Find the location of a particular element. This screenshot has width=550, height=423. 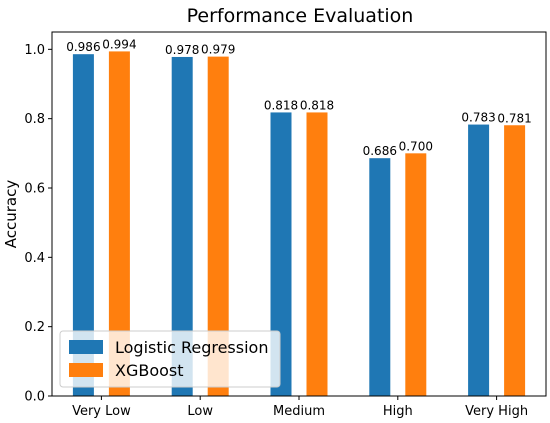

legend-label: XGBoost is located at coordinates (149, 370).